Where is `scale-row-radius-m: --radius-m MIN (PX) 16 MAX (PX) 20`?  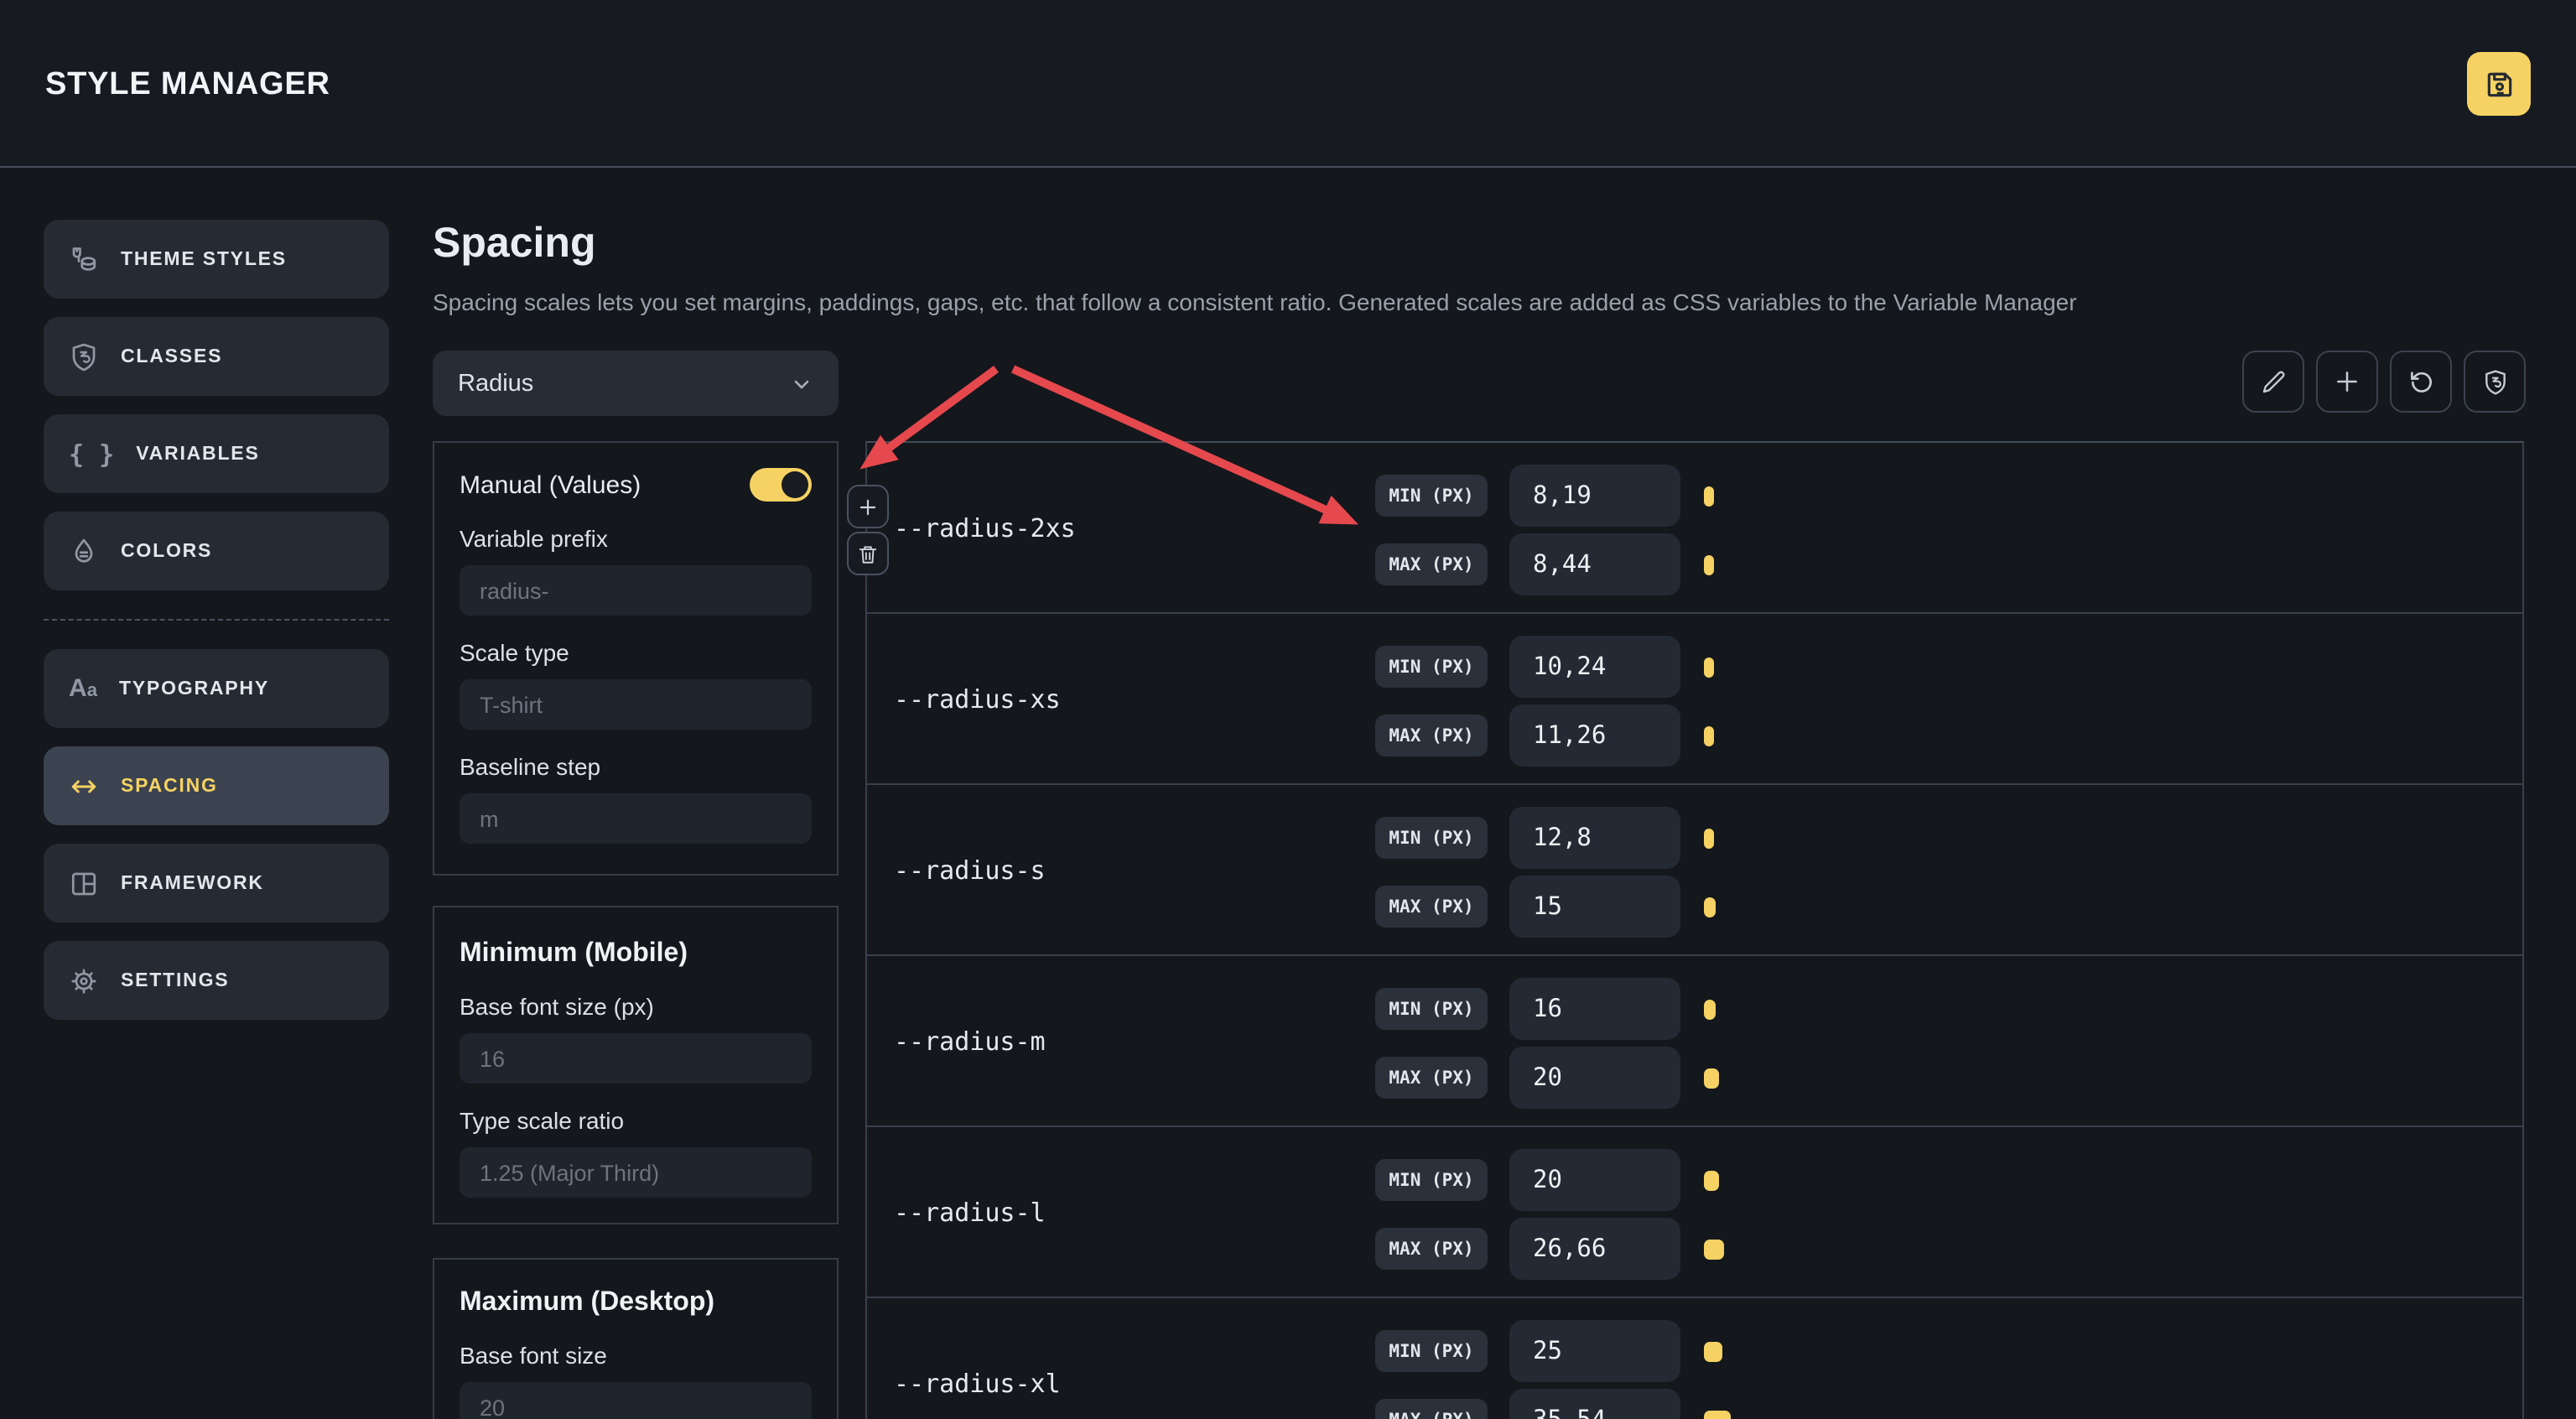
scale-row-radius-m: --radius-m MIN (PX) 16 MAX (PX) 20 is located at coordinates (1694, 1041).